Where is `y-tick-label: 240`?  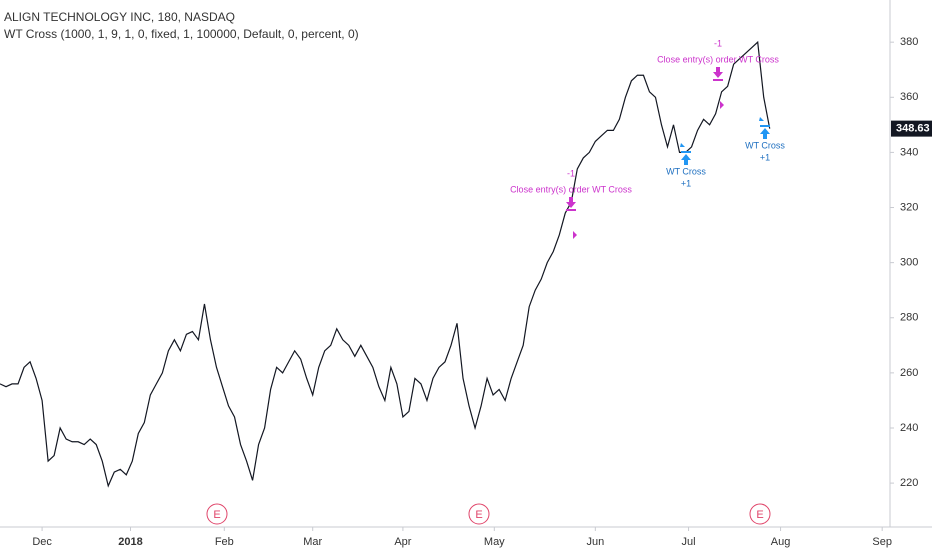 y-tick-label: 240 is located at coordinates (909, 428).